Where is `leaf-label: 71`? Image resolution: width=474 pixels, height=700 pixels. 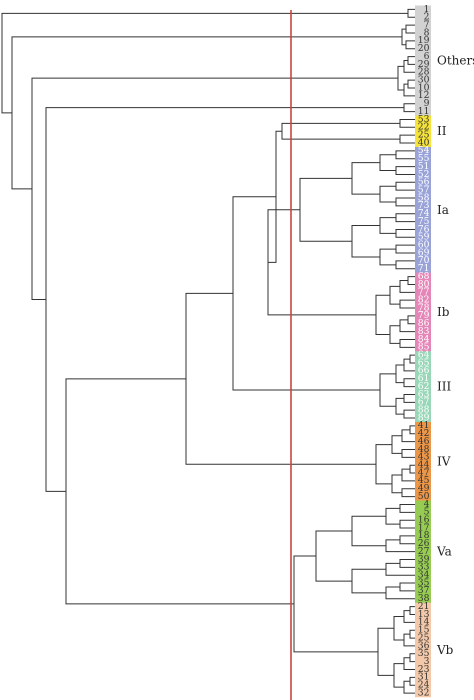 leaf-label: 71 is located at coordinates (424, 268).